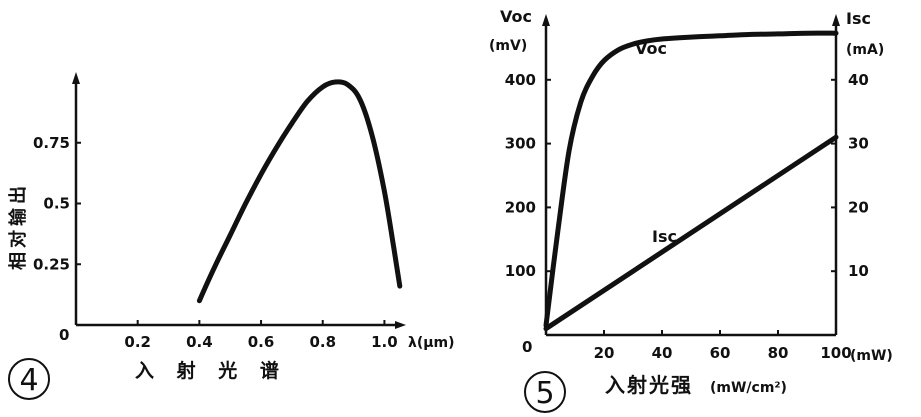  Describe the element at coordinates (322, 342) in the screenshot. I see `p4-x-tick-label: 0.8` at that location.